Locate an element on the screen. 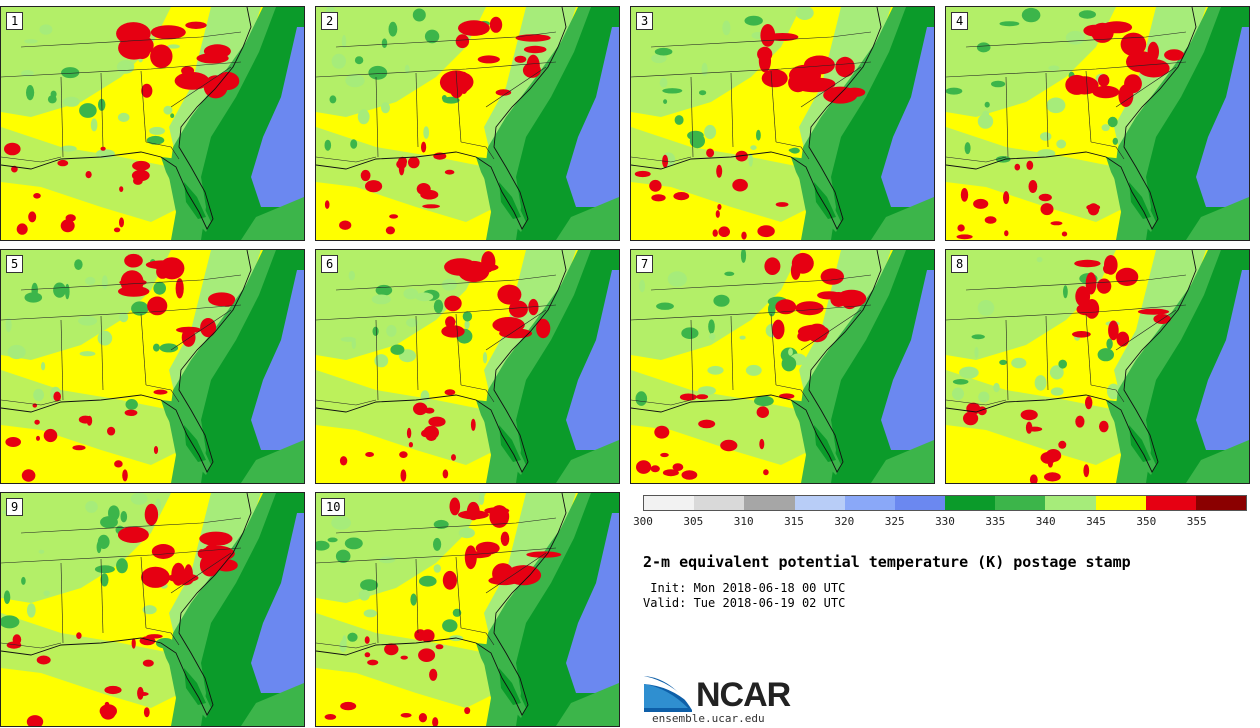 This screenshot has width=1260, height=728. valid-time: Valid: Tue 2018-06-19 02 UTC is located at coordinates (744, 603).